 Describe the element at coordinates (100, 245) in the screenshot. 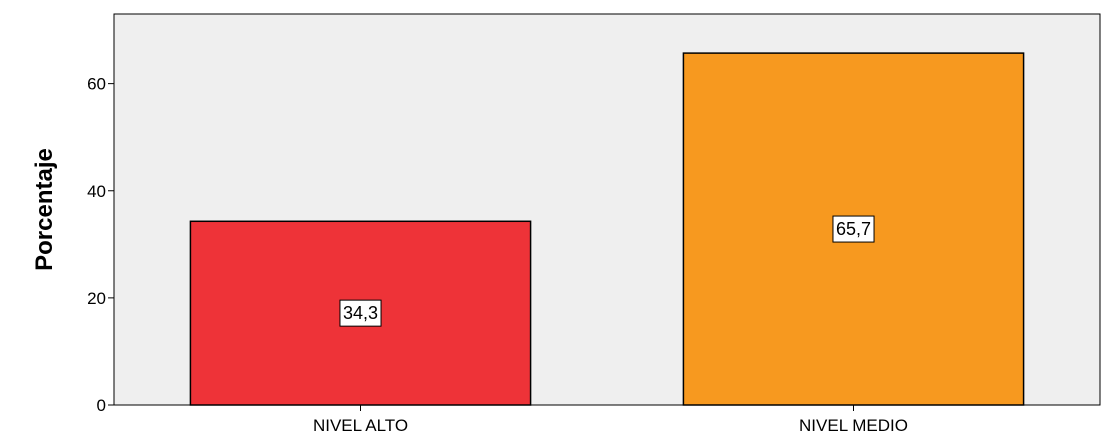

I see `y-axis: 0 20 40 60` at that location.